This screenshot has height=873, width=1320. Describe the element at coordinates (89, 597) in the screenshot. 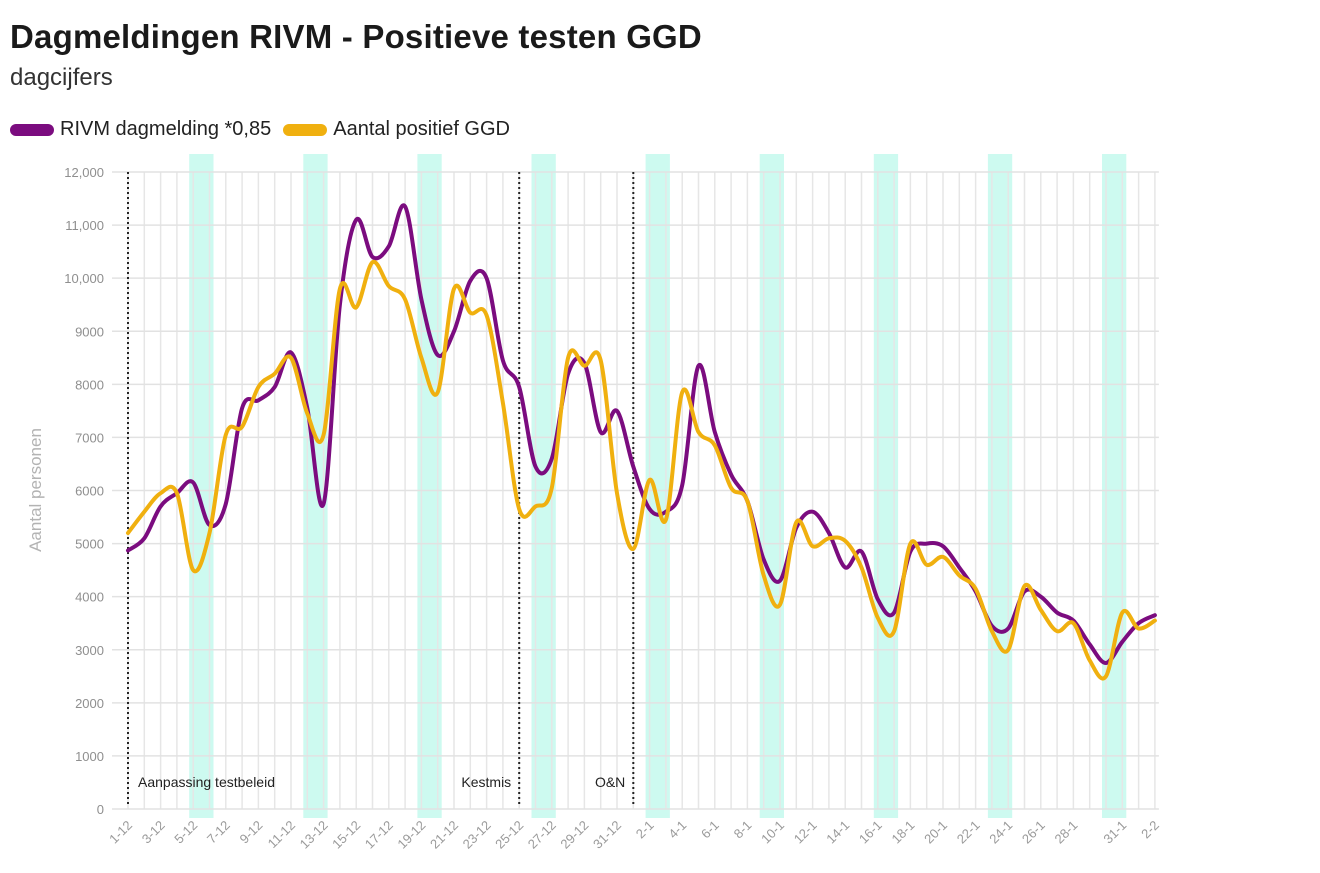

I see `y-tick-label: 4000` at that location.